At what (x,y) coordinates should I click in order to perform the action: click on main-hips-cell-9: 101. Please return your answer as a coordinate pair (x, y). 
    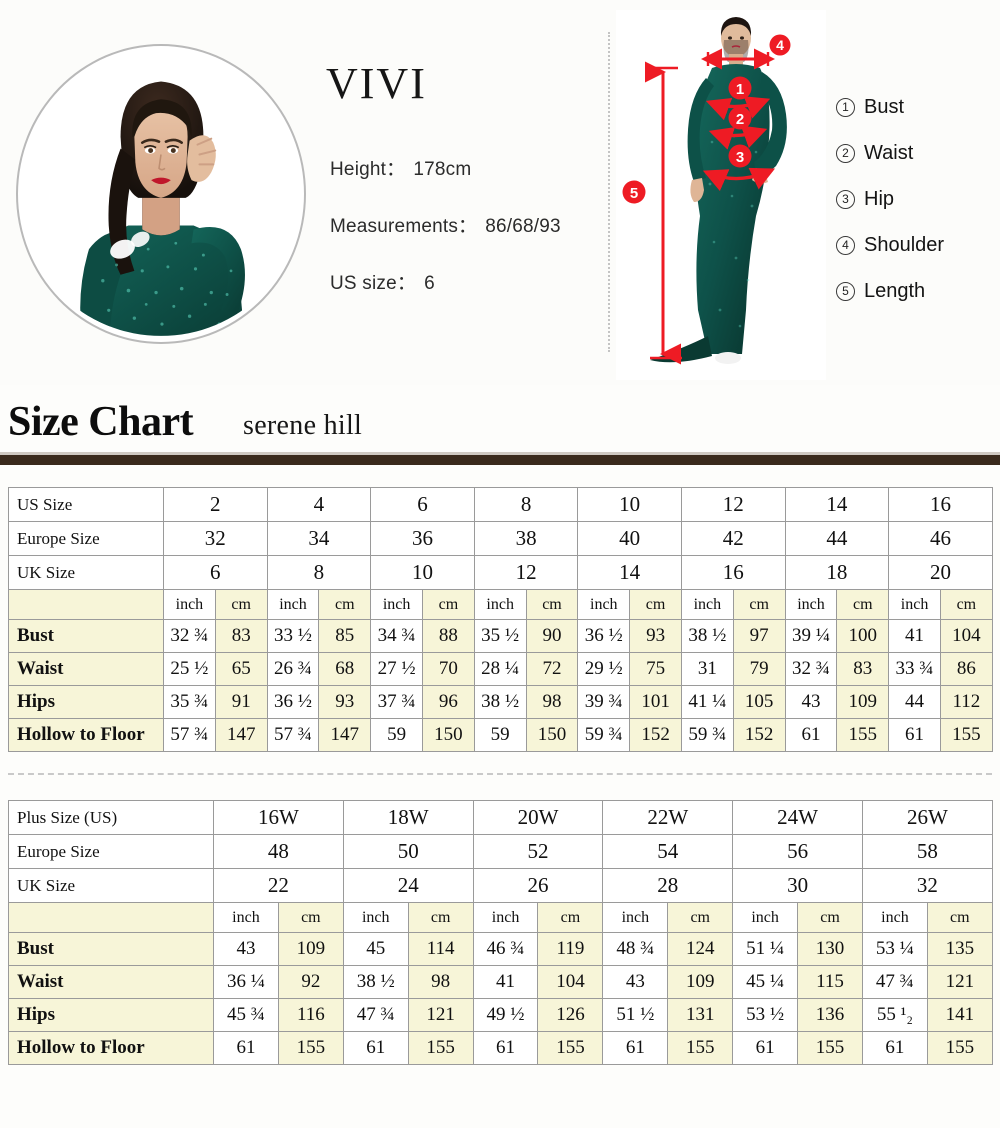
    Looking at the image, I should click on (655, 702).